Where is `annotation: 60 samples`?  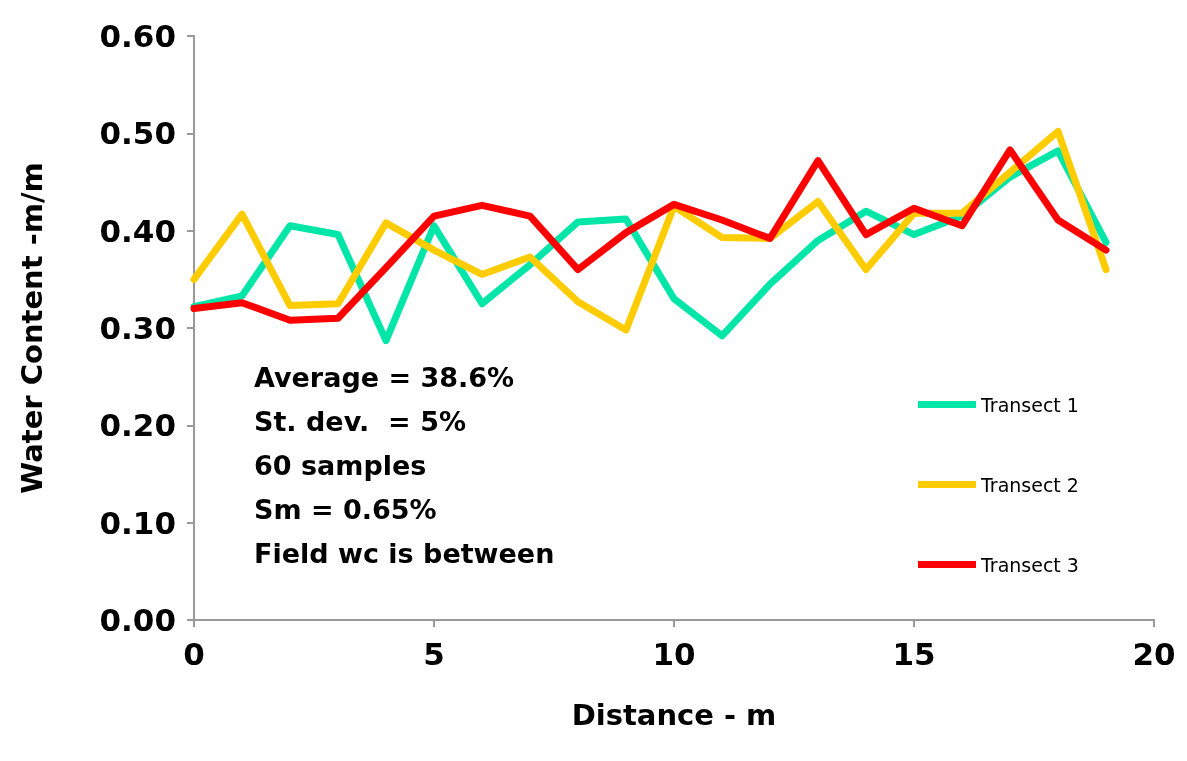 annotation: 60 samples is located at coordinates (340, 465).